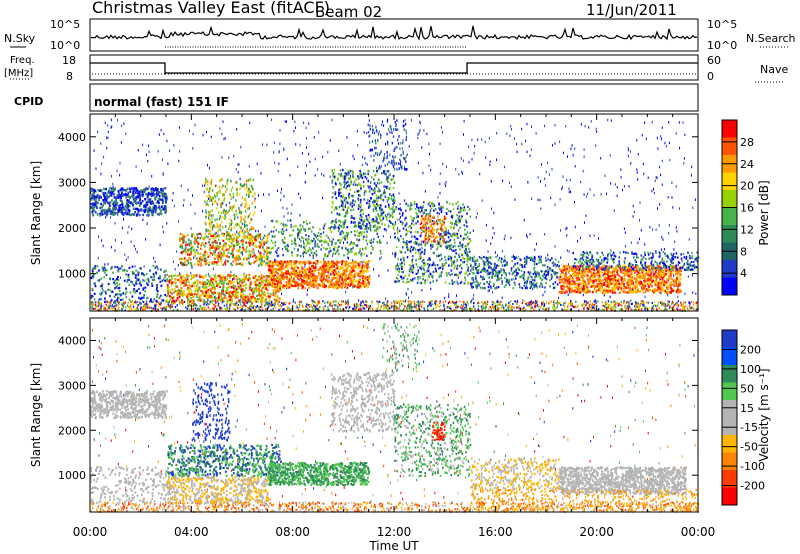 This screenshot has width=800, height=554. What do you see at coordinates (394, 33) in the screenshot?
I see `nsky-trace` at bounding box center [394, 33].